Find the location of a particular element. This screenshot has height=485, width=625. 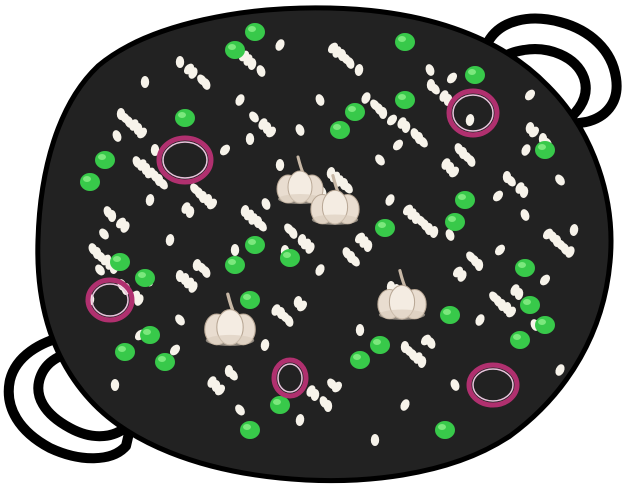

left-handle is located at coordinates (70, 397).